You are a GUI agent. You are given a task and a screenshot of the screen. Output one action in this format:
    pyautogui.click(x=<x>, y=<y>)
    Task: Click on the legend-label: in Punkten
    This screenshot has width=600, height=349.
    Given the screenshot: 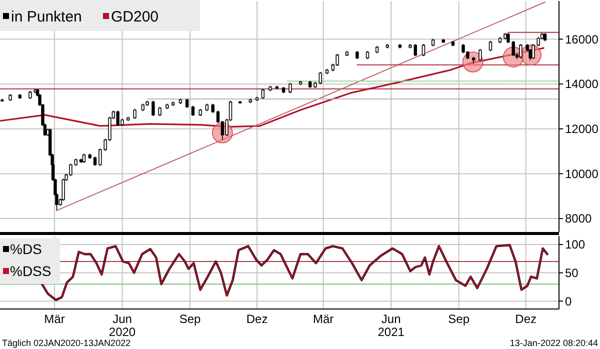 What is the action you would take?
    pyautogui.click(x=46, y=17)
    